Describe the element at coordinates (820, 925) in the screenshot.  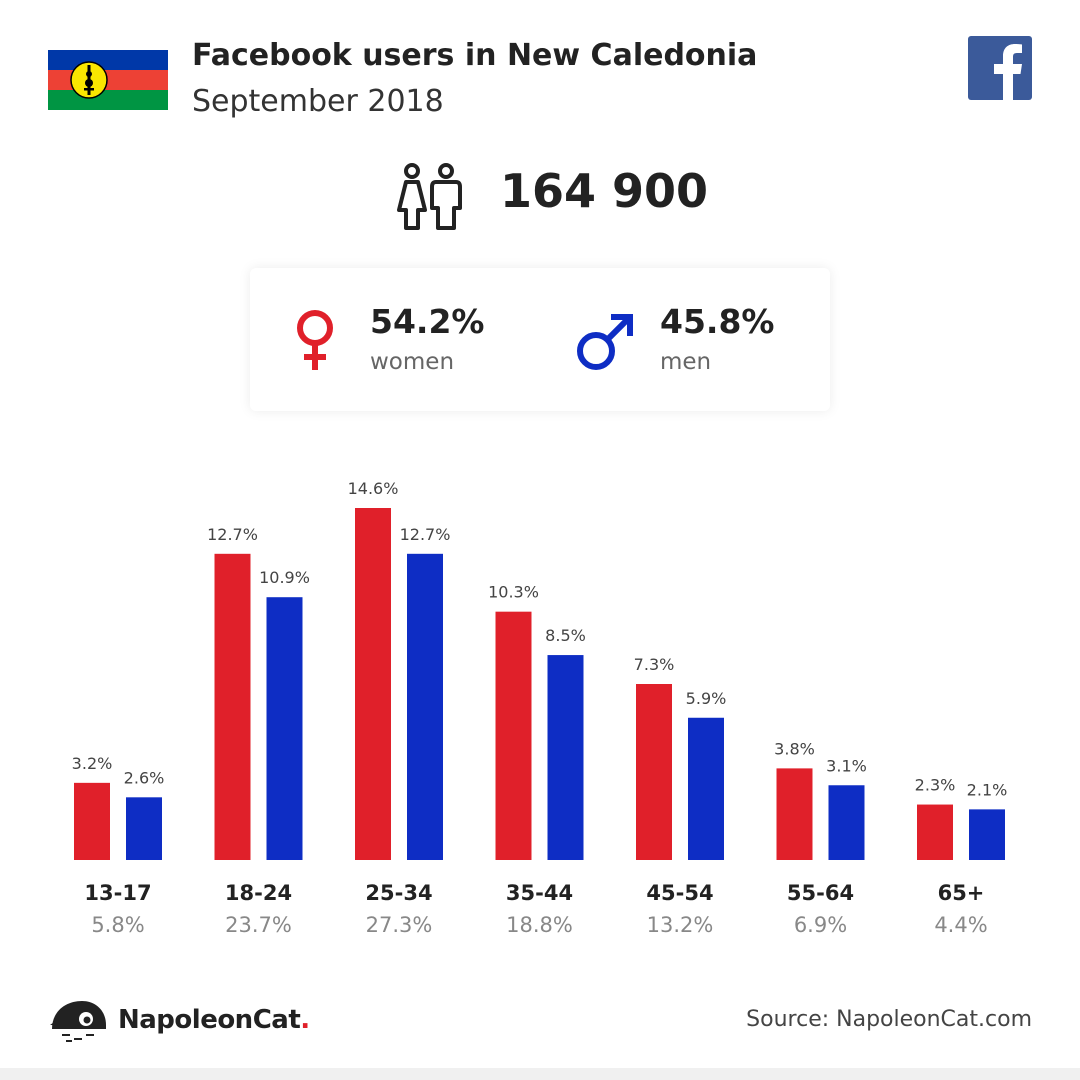
I see `category-total: 6.9%` at that location.